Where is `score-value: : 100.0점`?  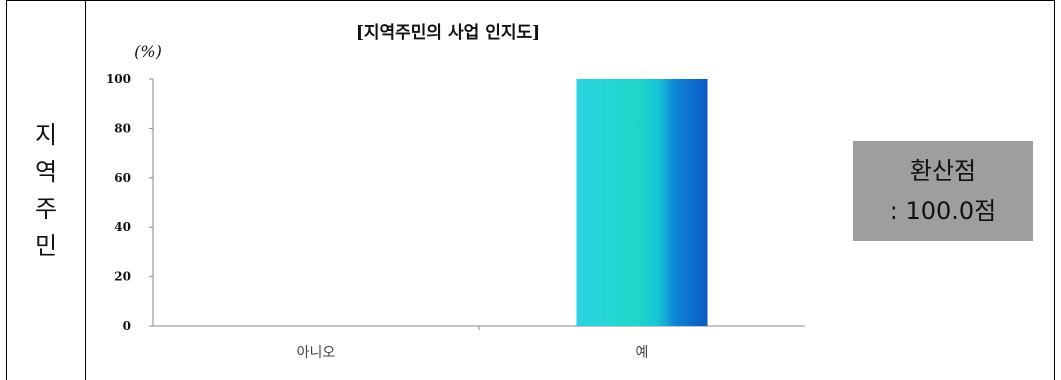 score-value: : 100.0점 is located at coordinates (943, 211).